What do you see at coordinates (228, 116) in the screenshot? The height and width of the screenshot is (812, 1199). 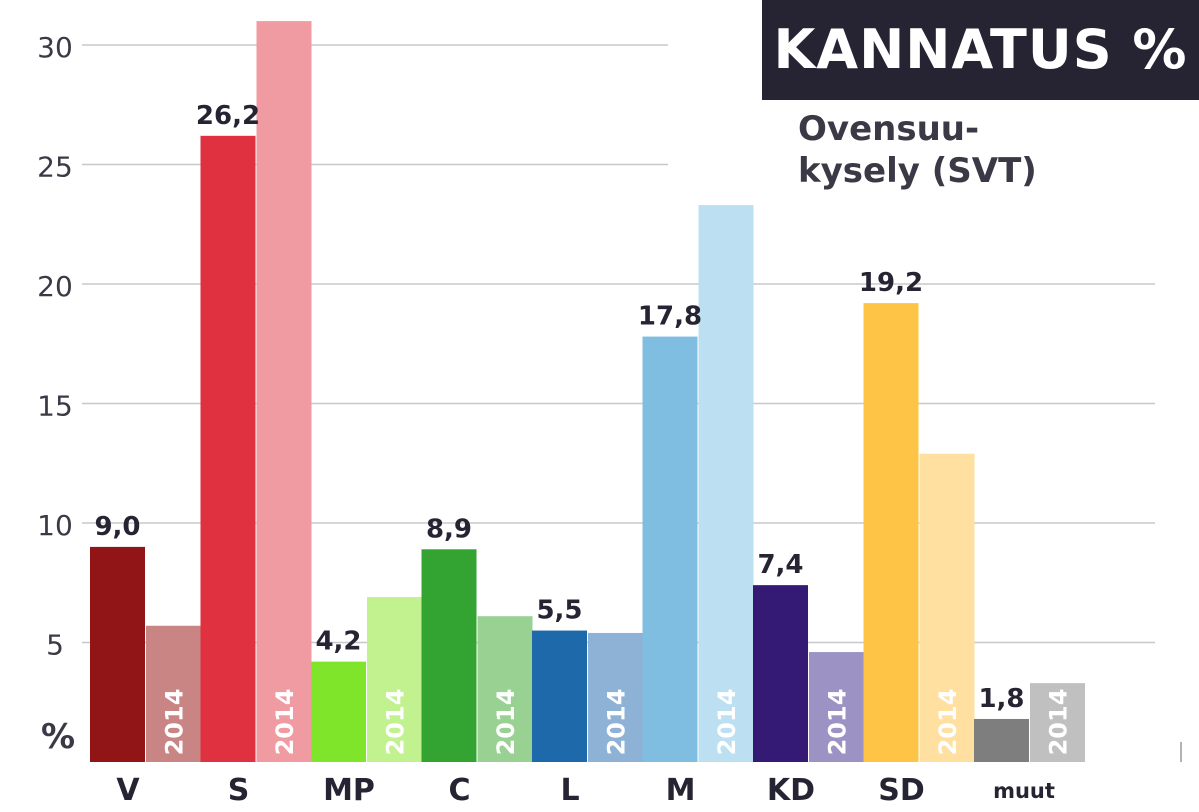 I see `value-label-s: 26,2` at bounding box center [228, 116].